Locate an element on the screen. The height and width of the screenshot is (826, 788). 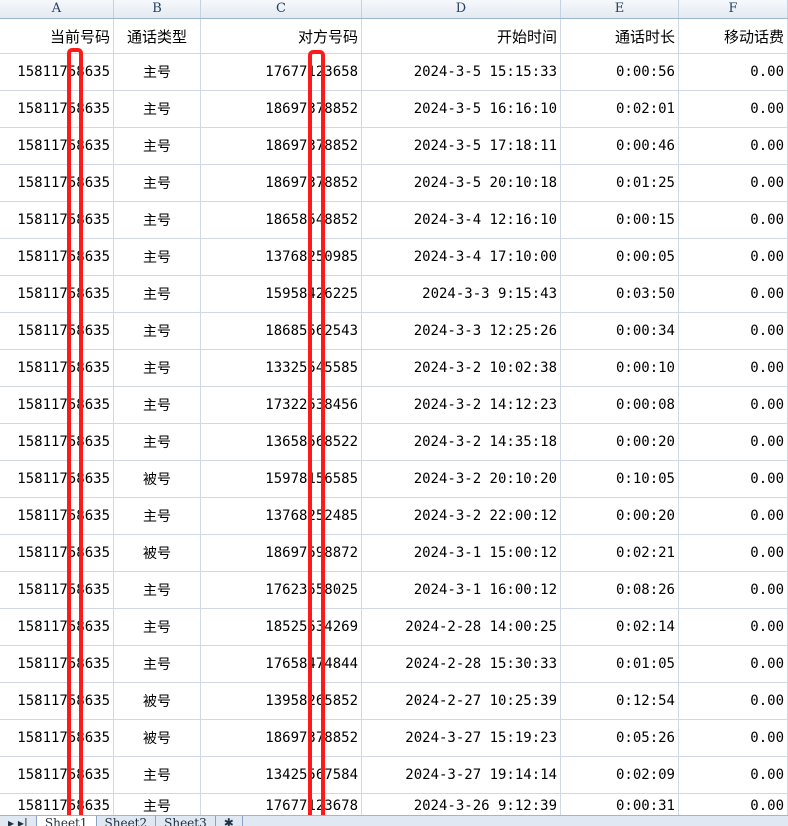
table-cell: 0:02:01 is located at coordinates (620, 109).